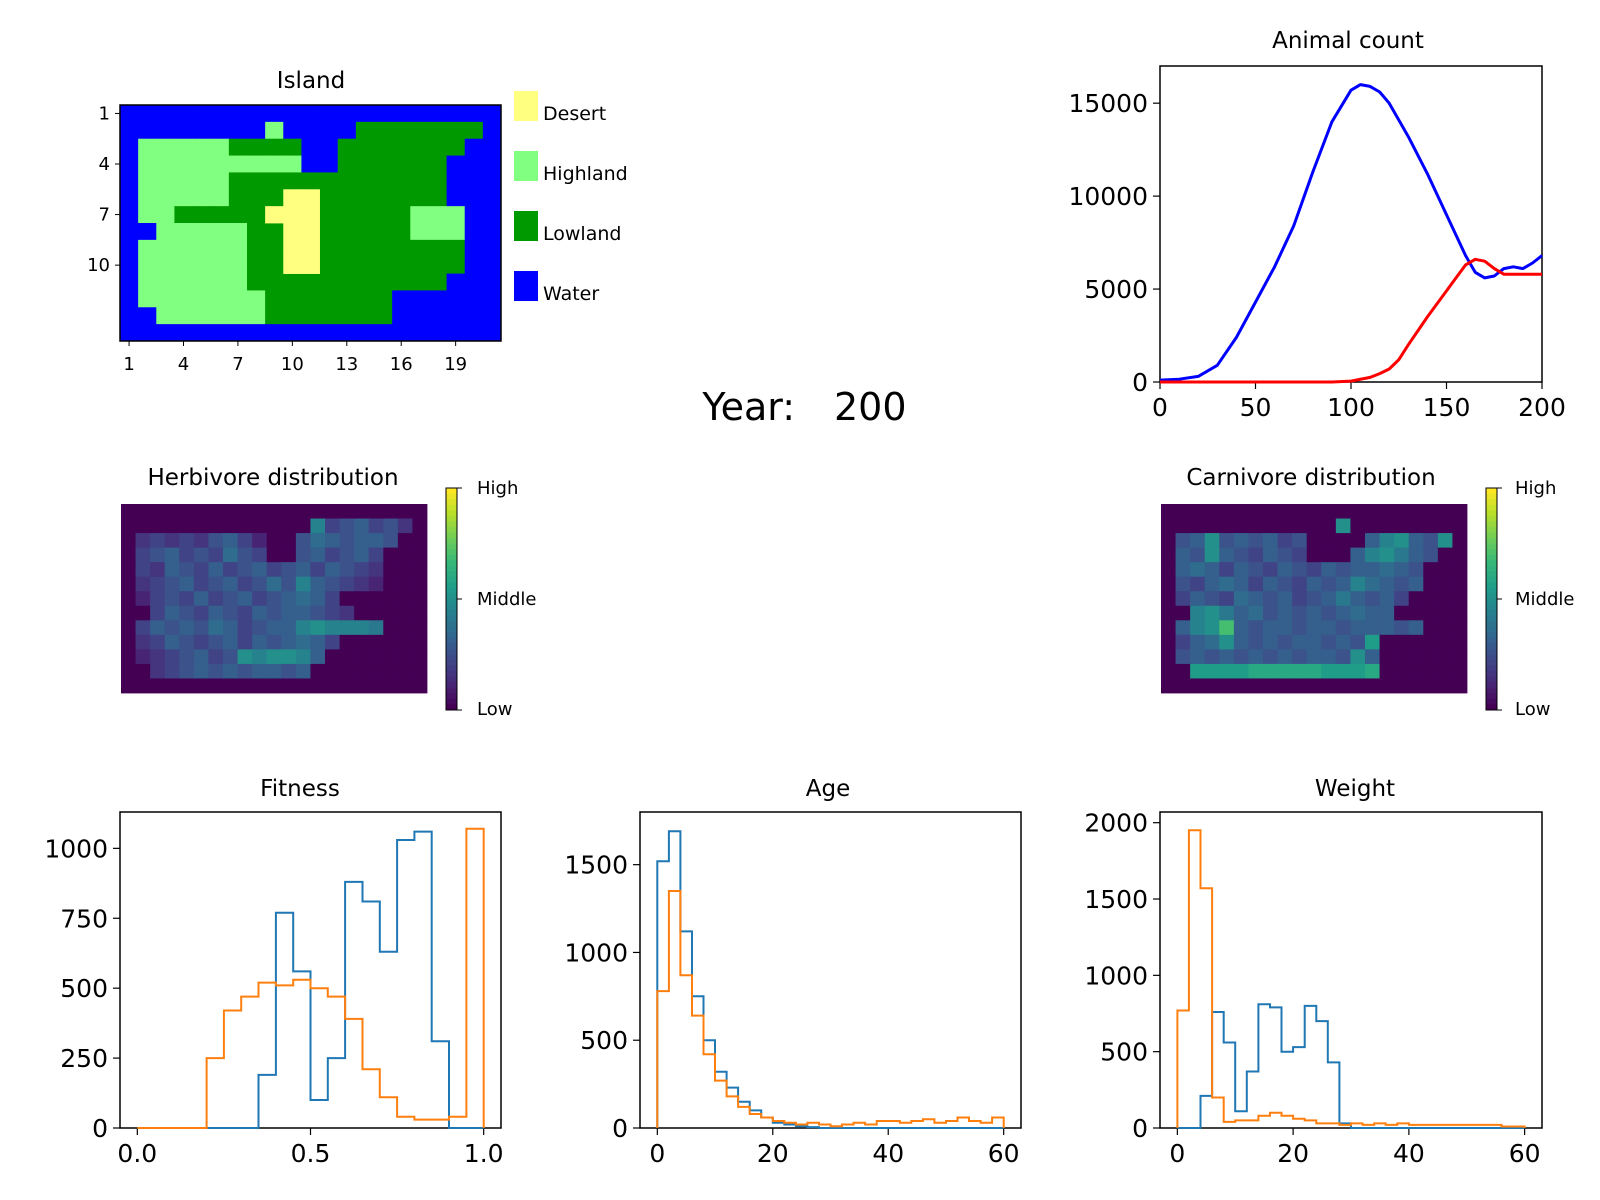 The image size is (1600, 1200). Describe the element at coordinates (272, 478) in the screenshot. I see `herbivore-distribution-title: Herbivore distribution` at that location.